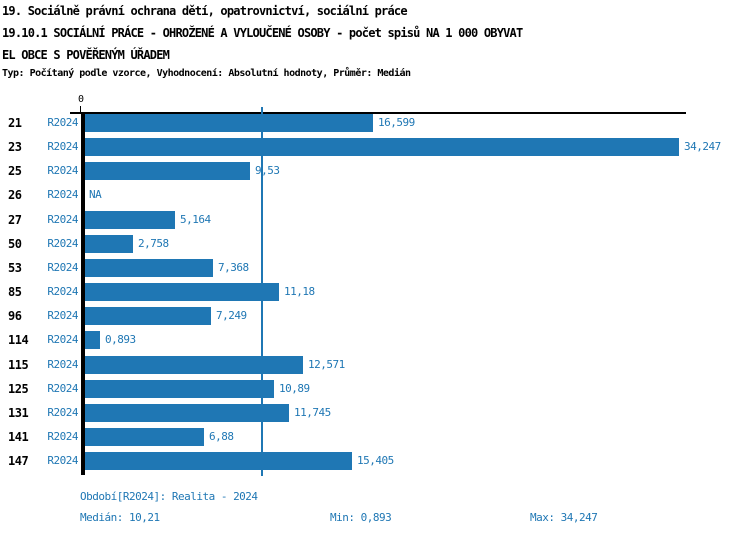 This screenshot has width=750, height=534. Describe the element at coordinates (378, 113) in the screenshot. I see `x-axis-line` at that location.